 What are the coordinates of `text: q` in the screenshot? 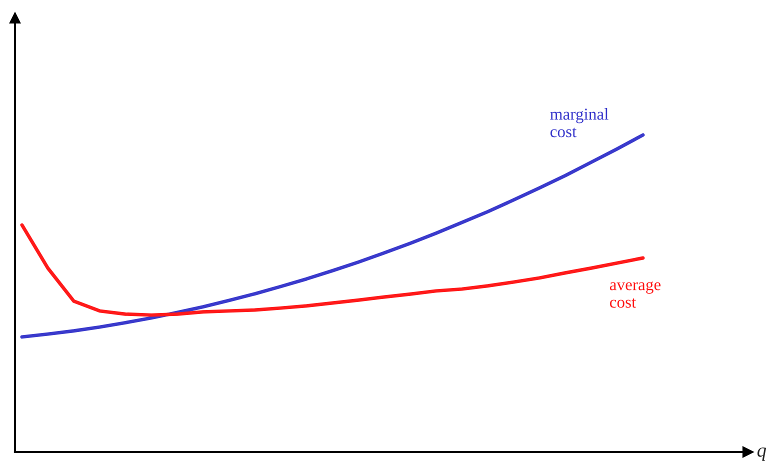 It's located at (761, 454).